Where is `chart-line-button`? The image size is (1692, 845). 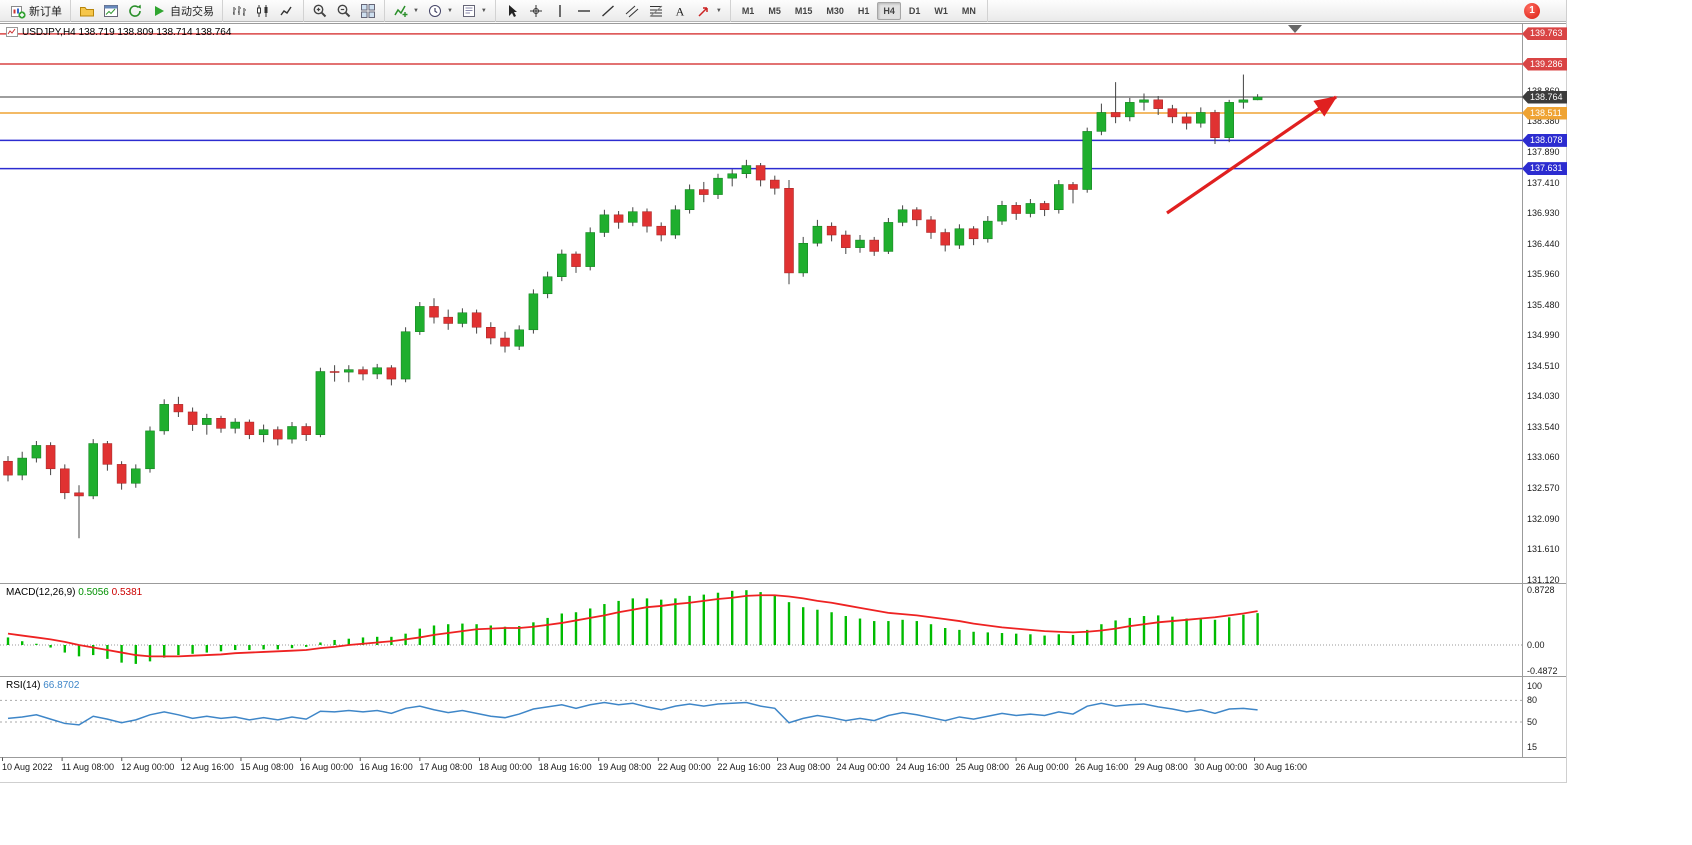
chart-line-button is located at coordinates (287, 10).